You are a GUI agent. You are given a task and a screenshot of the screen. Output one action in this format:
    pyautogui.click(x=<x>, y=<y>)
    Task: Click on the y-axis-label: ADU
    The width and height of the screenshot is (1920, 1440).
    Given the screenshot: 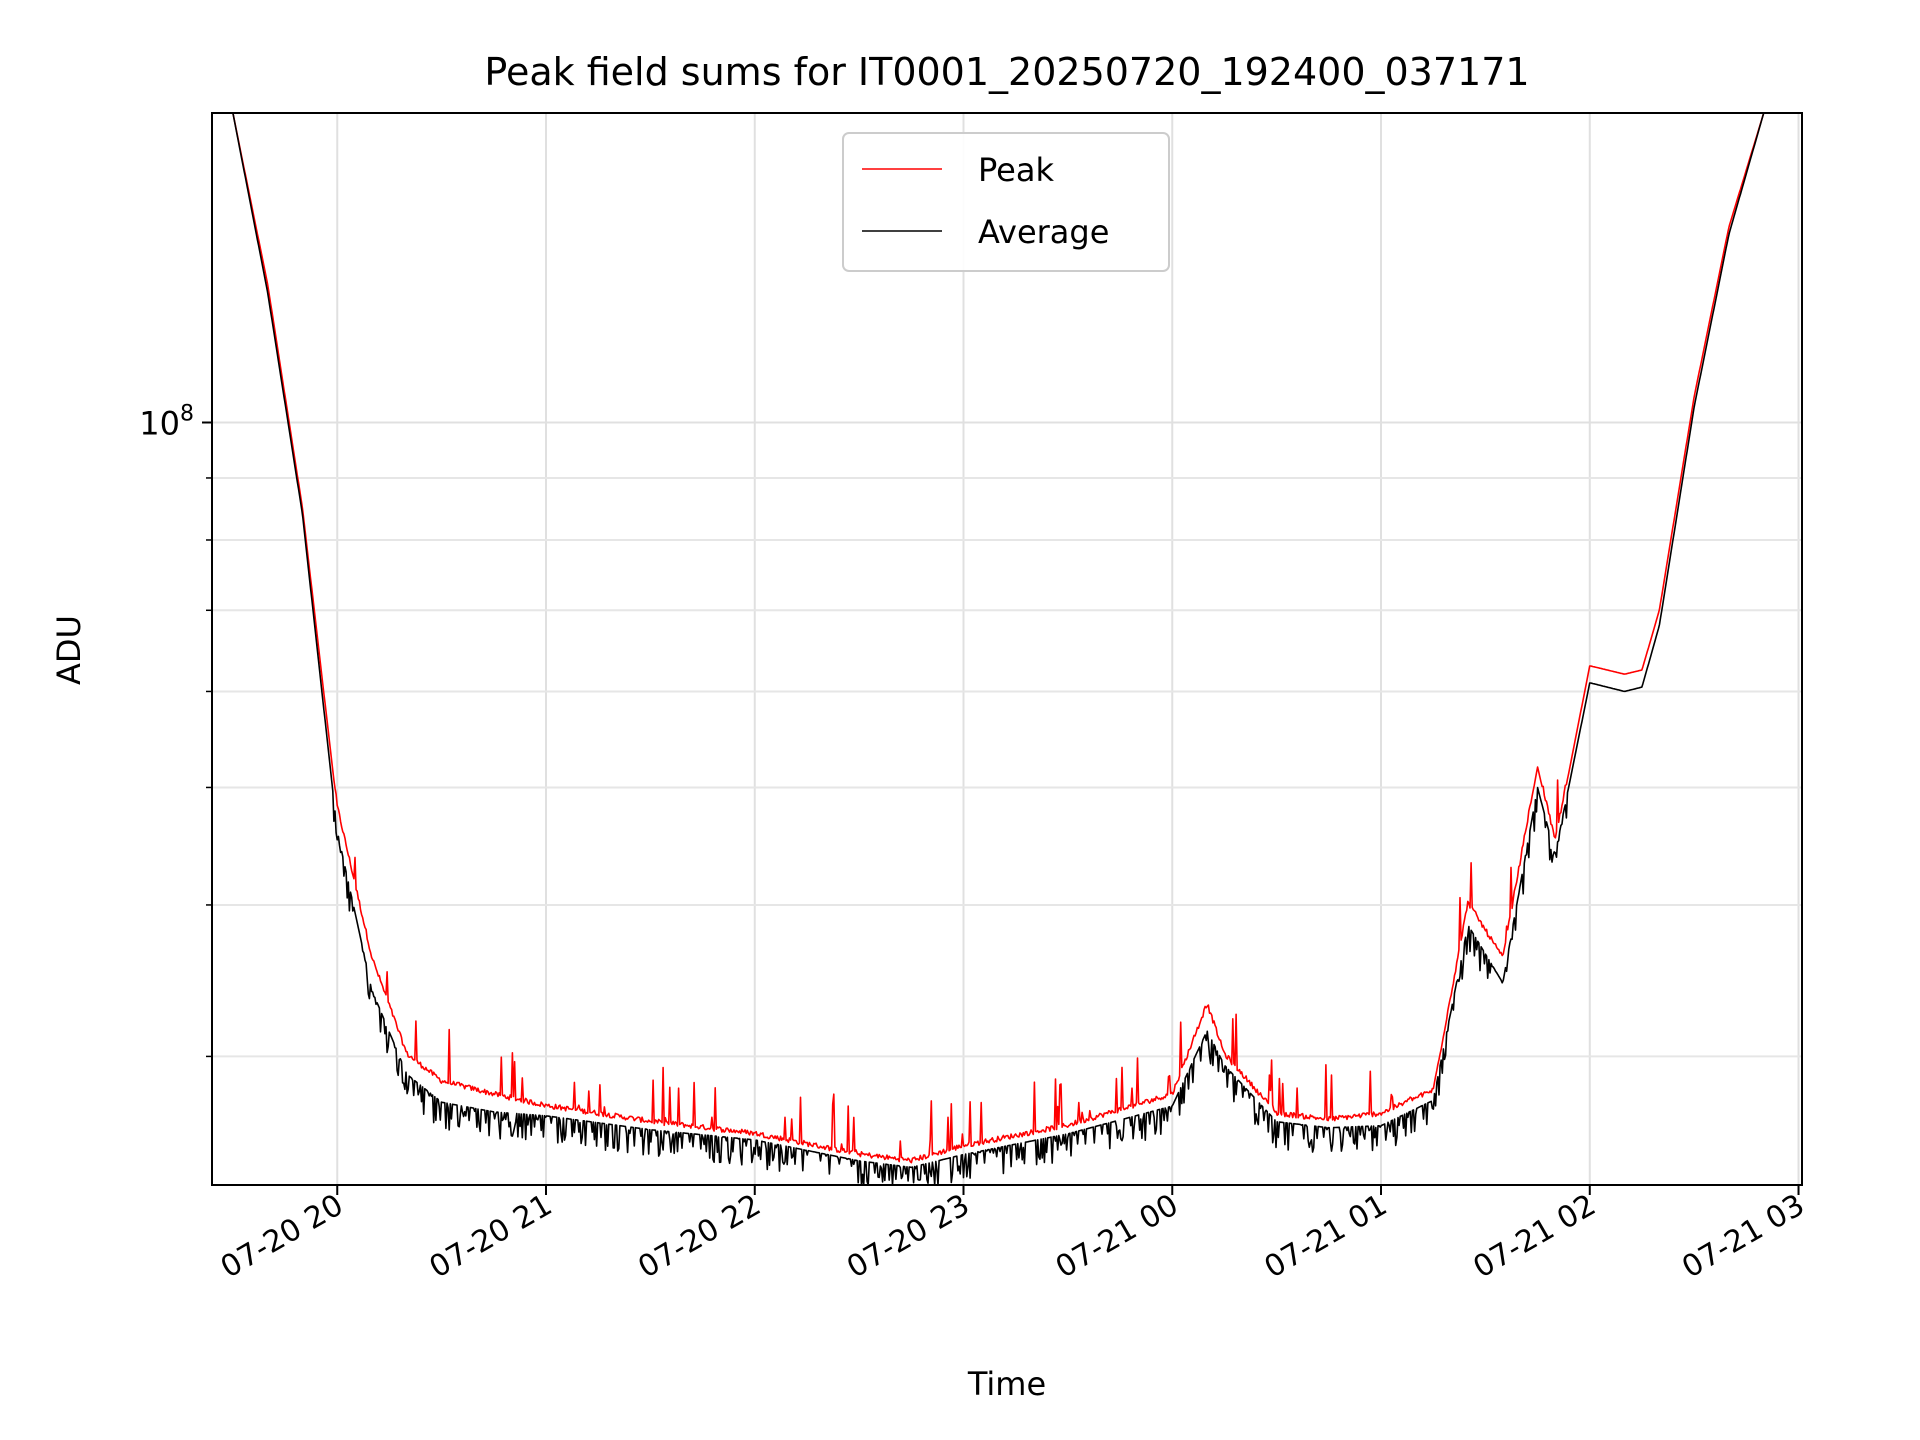 What is the action you would take?
    pyautogui.click(x=69, y=650)
    